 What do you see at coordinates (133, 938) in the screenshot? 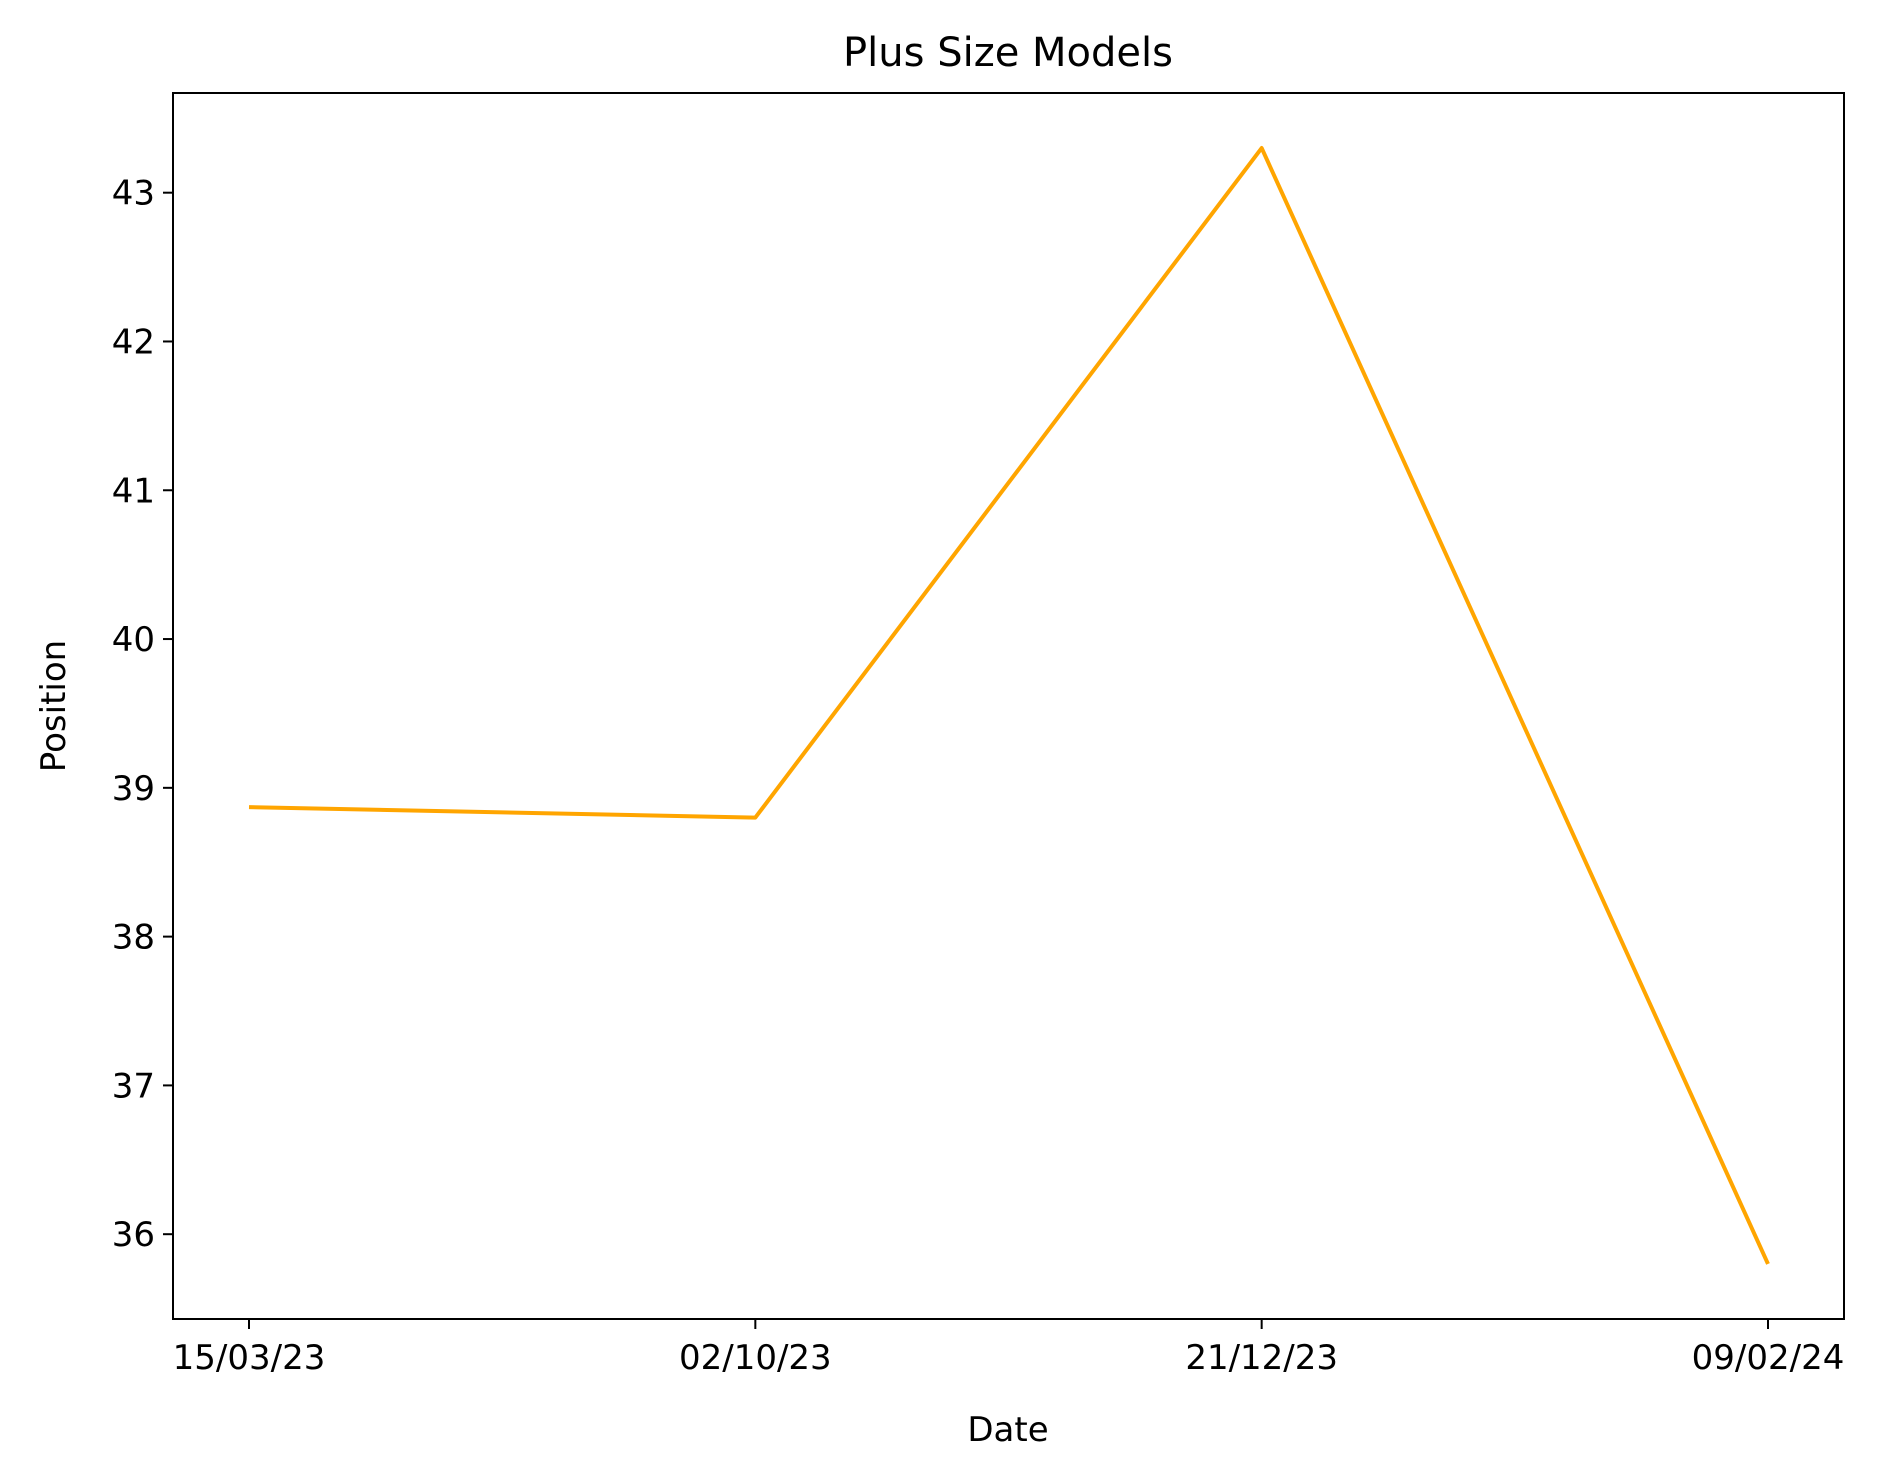
I see `y-tick-label-2: 38` at bounding box center [133, 938].